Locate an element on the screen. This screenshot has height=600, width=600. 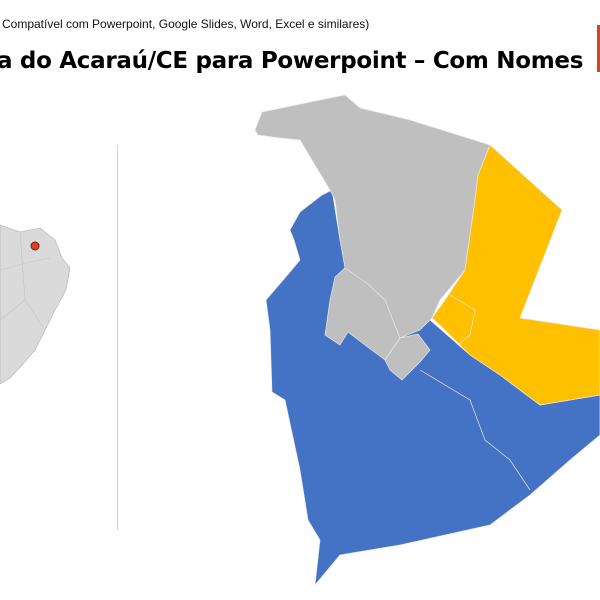
location-marker is located at coordinates (35, 246).